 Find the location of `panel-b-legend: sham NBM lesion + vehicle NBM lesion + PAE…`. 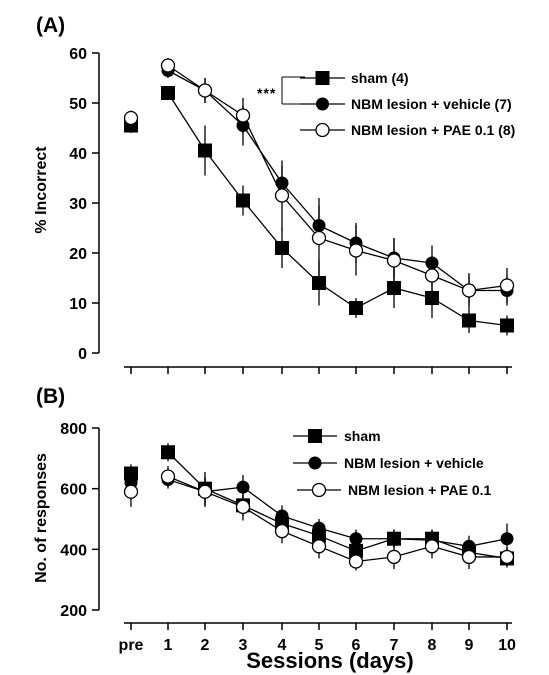

panel-b-legend: sham NBM lesion + vehicle NBM lesion + PAE… is located at coordinates (392, 463).